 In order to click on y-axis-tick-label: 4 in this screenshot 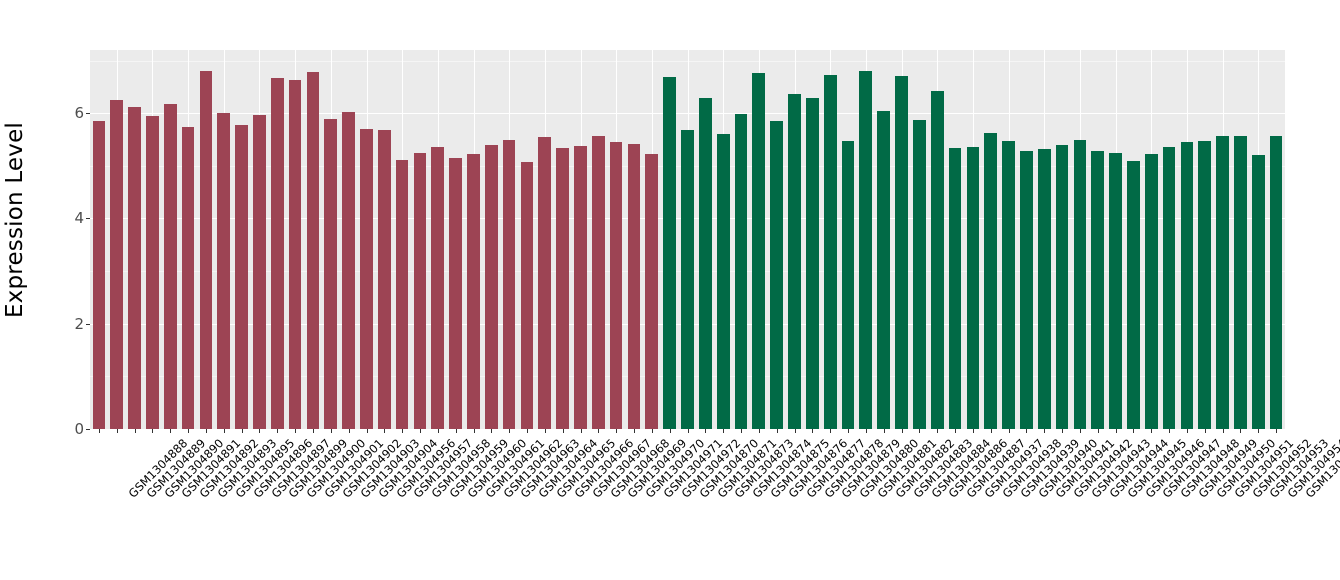, I will do `click(79, 218)`.